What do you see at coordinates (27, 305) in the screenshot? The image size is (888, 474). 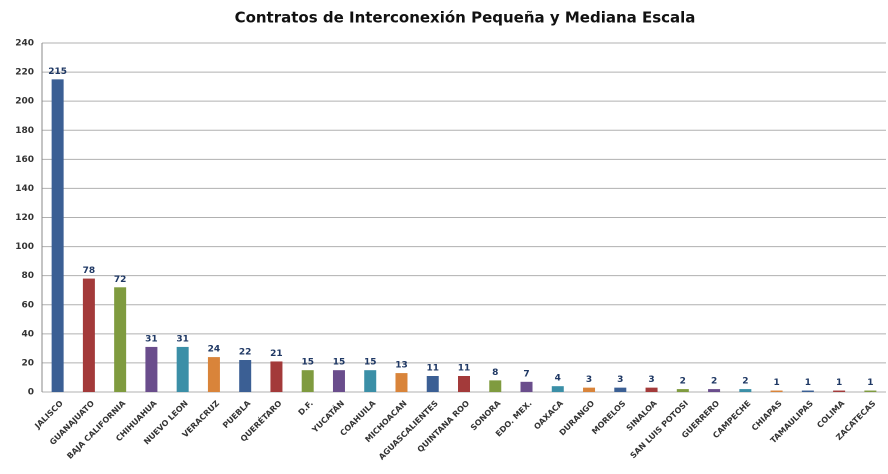 I see `y-tick-label: 60` at bounding box center [27, 305].